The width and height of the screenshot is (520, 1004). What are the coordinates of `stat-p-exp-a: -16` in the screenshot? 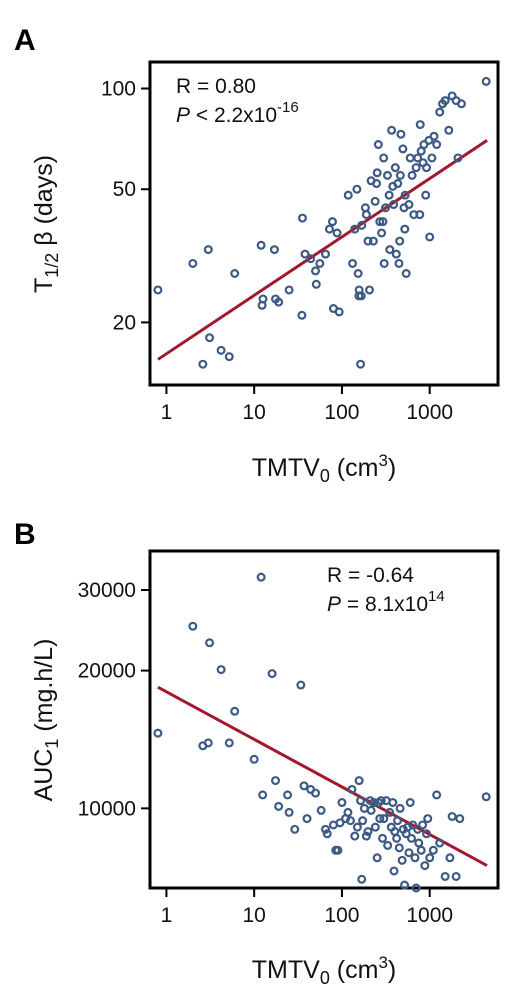 It's located at (288, 107).